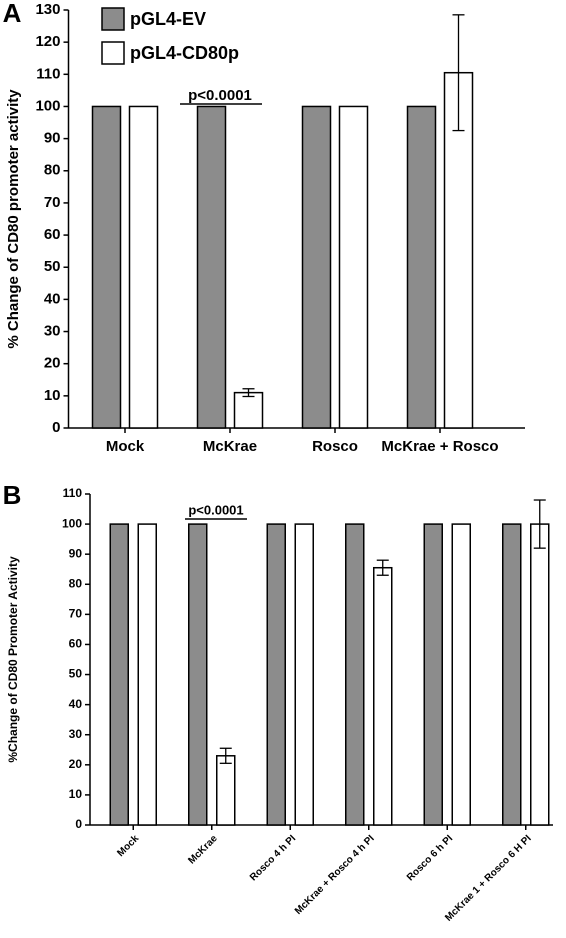 This screenshot has width=566, height=938. I want to click on panel-label: B, so click(12, 495).